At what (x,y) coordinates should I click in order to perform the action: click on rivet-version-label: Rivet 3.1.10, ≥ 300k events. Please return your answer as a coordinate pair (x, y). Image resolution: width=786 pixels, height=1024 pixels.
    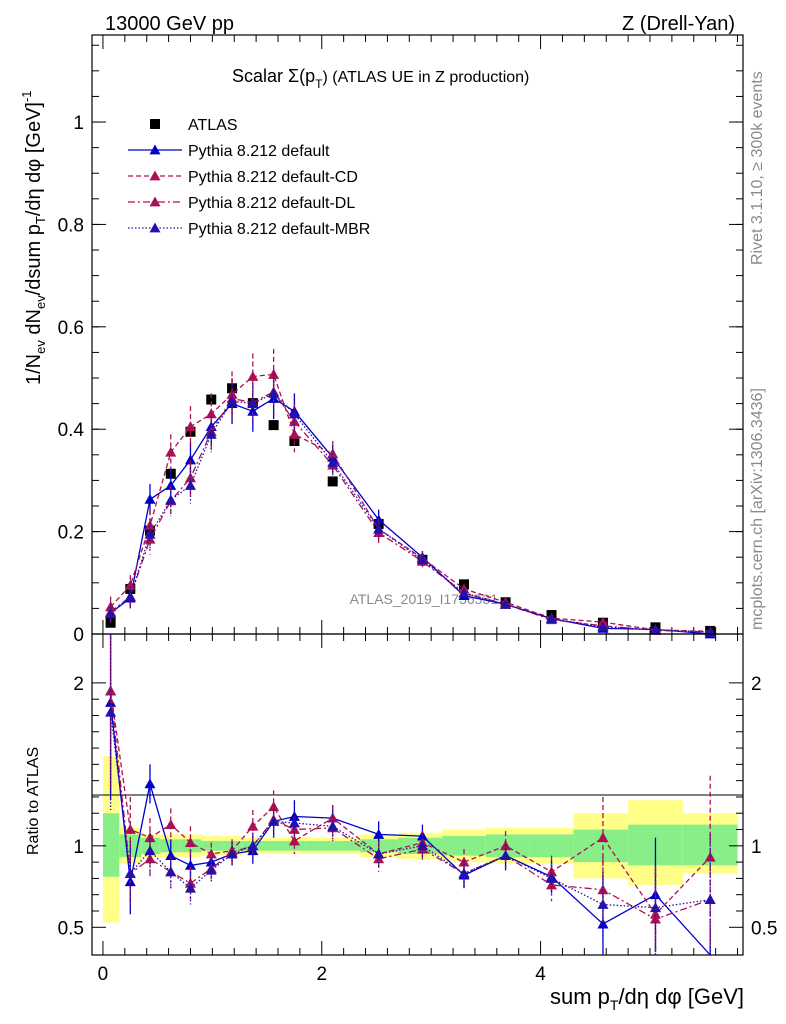
    Looking at the image, I should click on (757, 168).